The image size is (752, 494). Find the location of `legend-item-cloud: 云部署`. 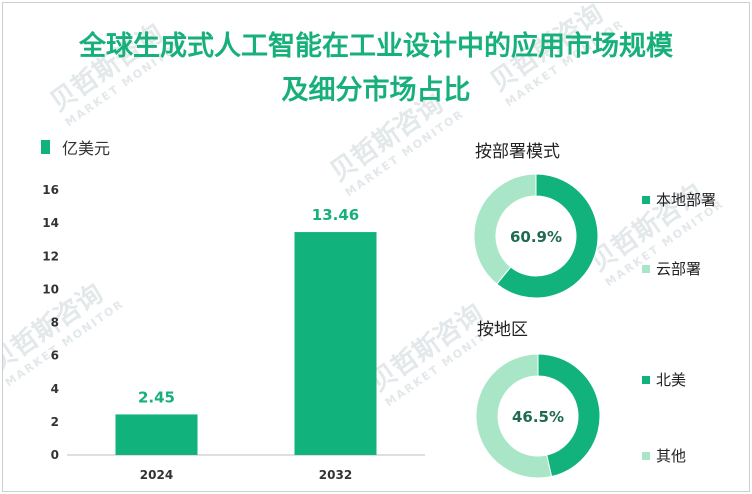

legend-item-cloud: 云部署 is located at coordinates (671, 268).